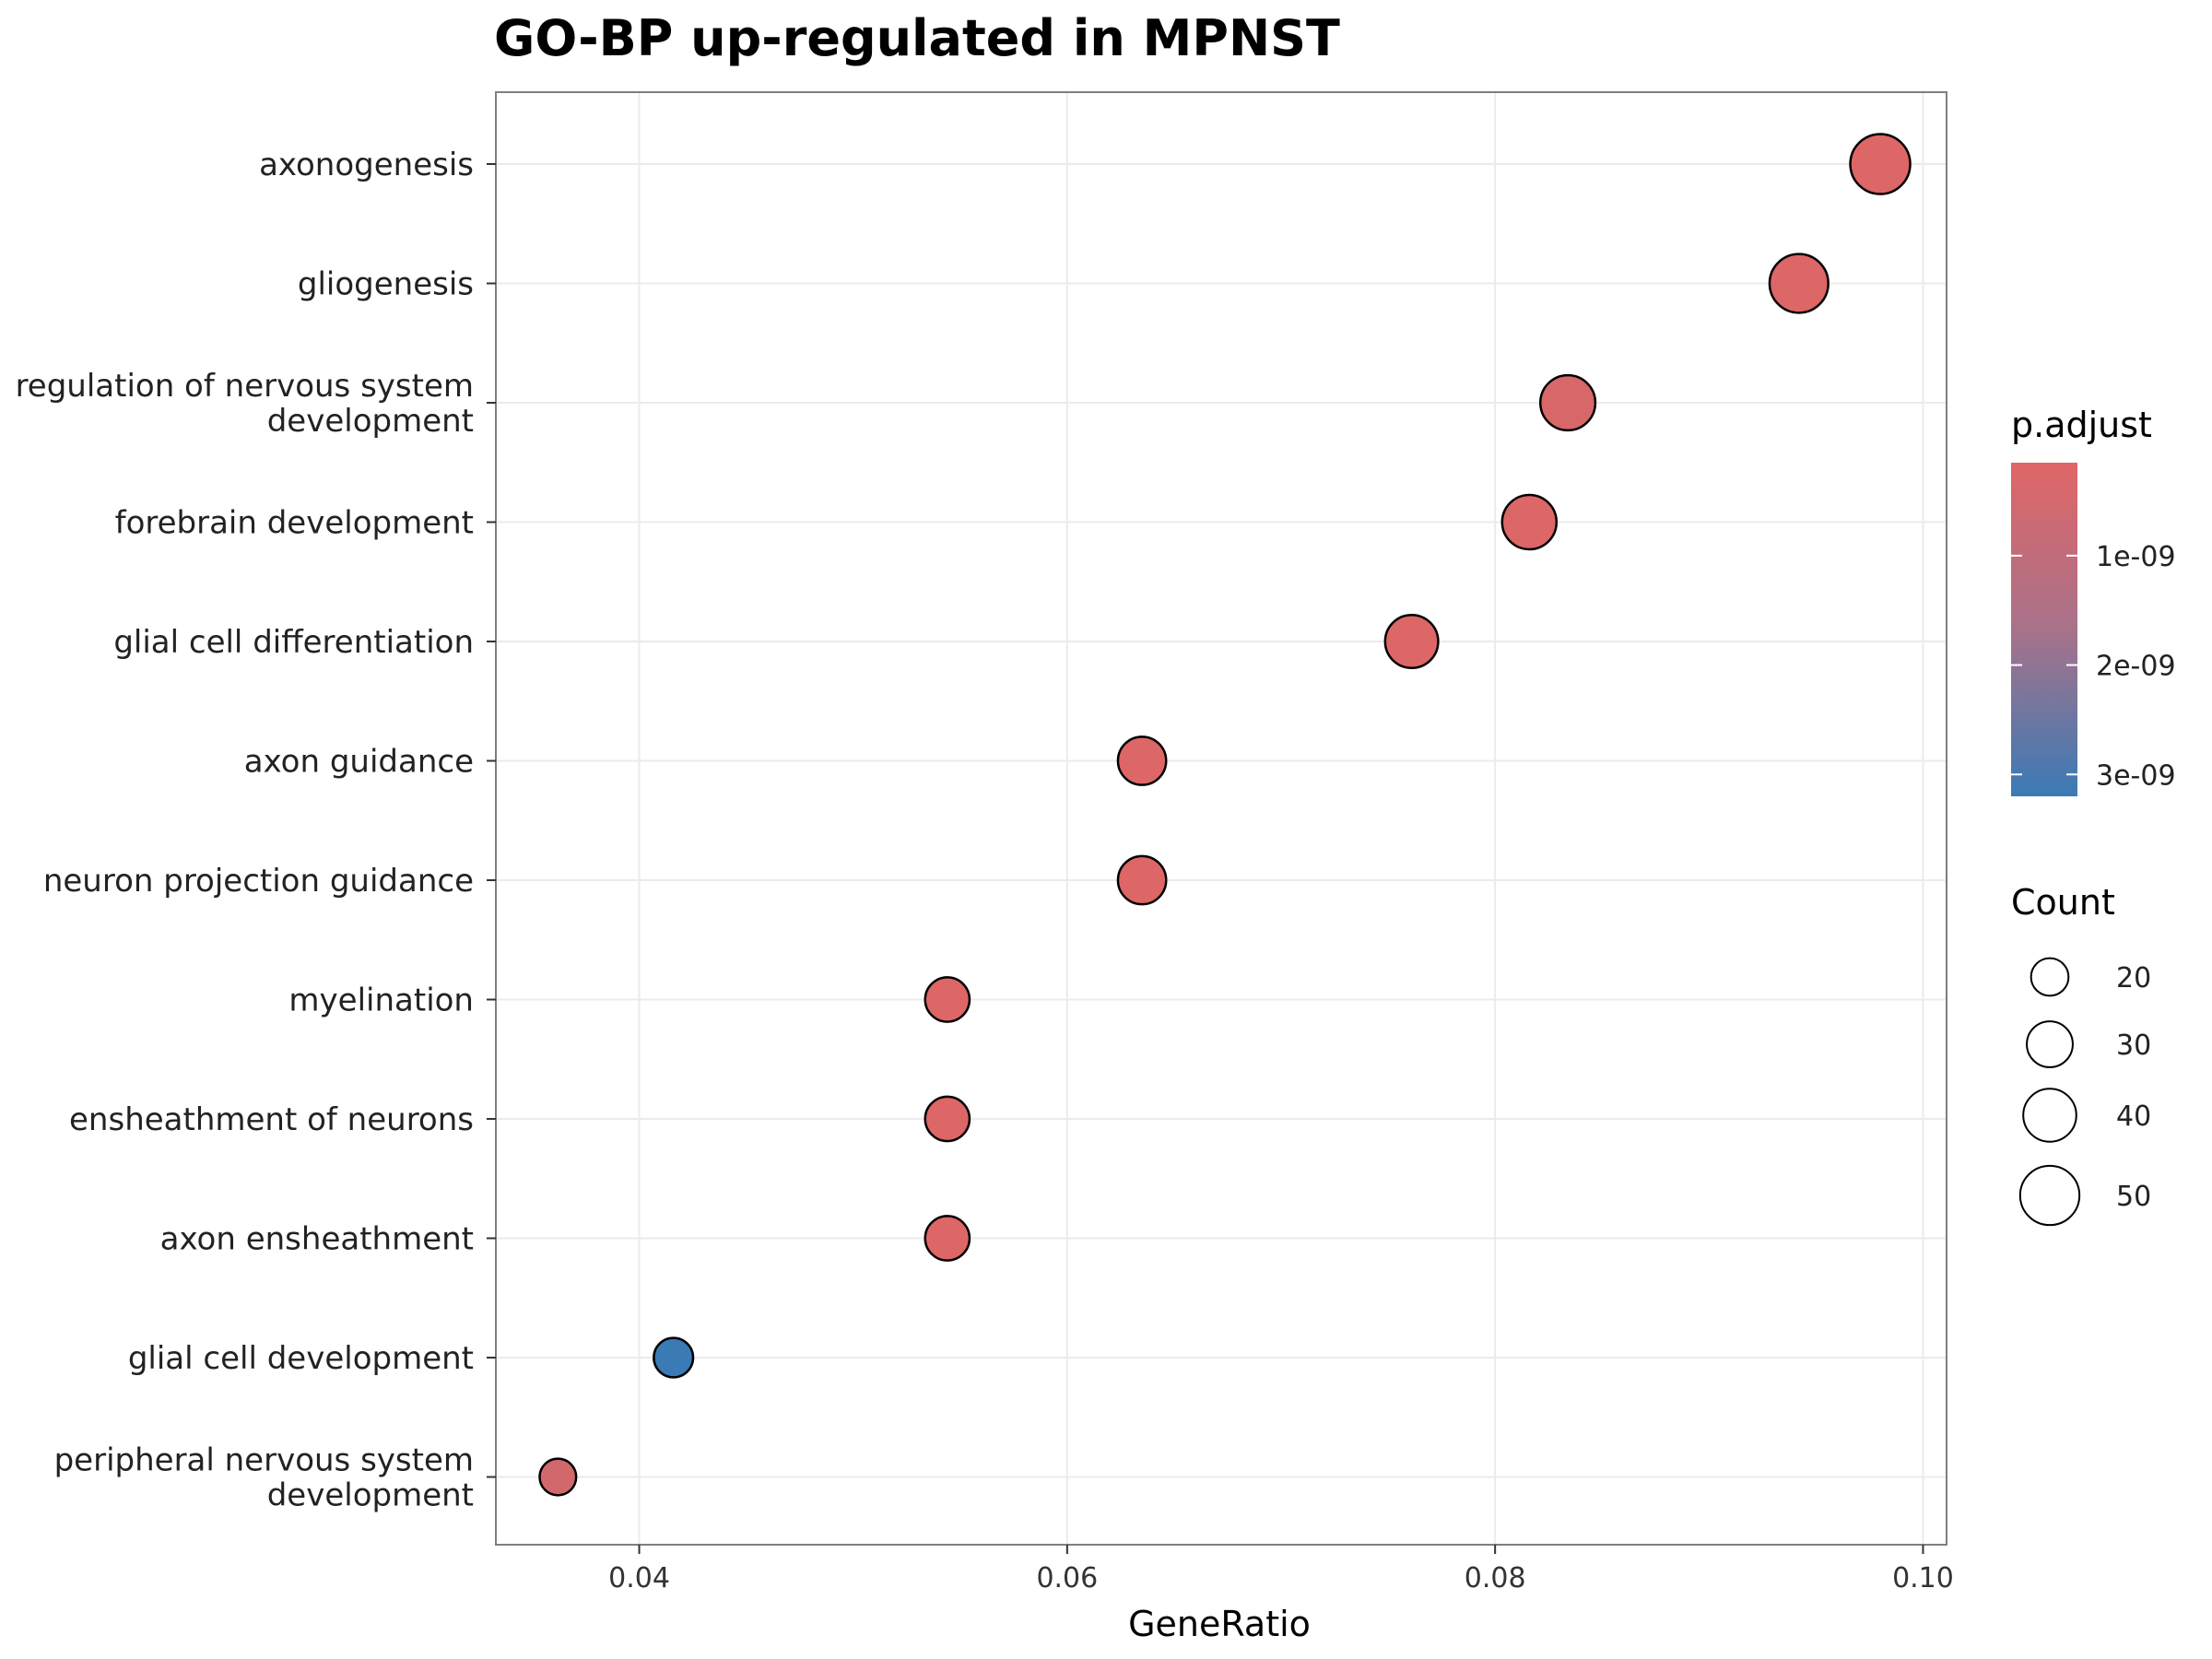 Image resolution: width=2212 pixels, height=1659 pixels. What do you see at coordinates (2093, 600) in the screenshot?
I see `legend-padjust: p.adjust 1e-09 2e-09 3e-09` at bounding box center [2093, 600].